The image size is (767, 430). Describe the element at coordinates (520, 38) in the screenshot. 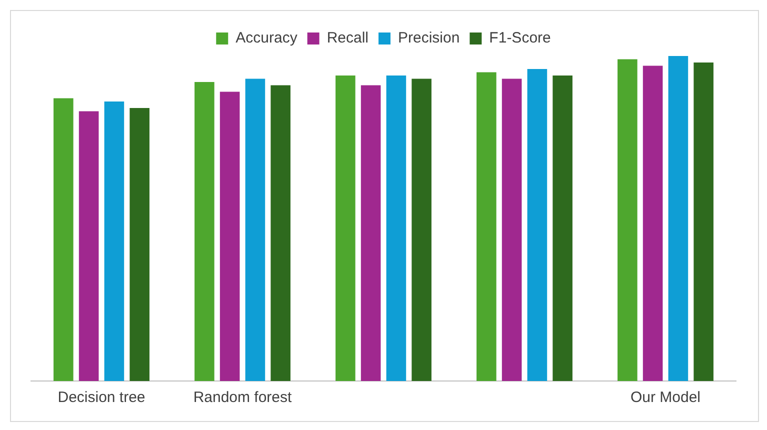

I see `legend-label: F1-Score` at that location.